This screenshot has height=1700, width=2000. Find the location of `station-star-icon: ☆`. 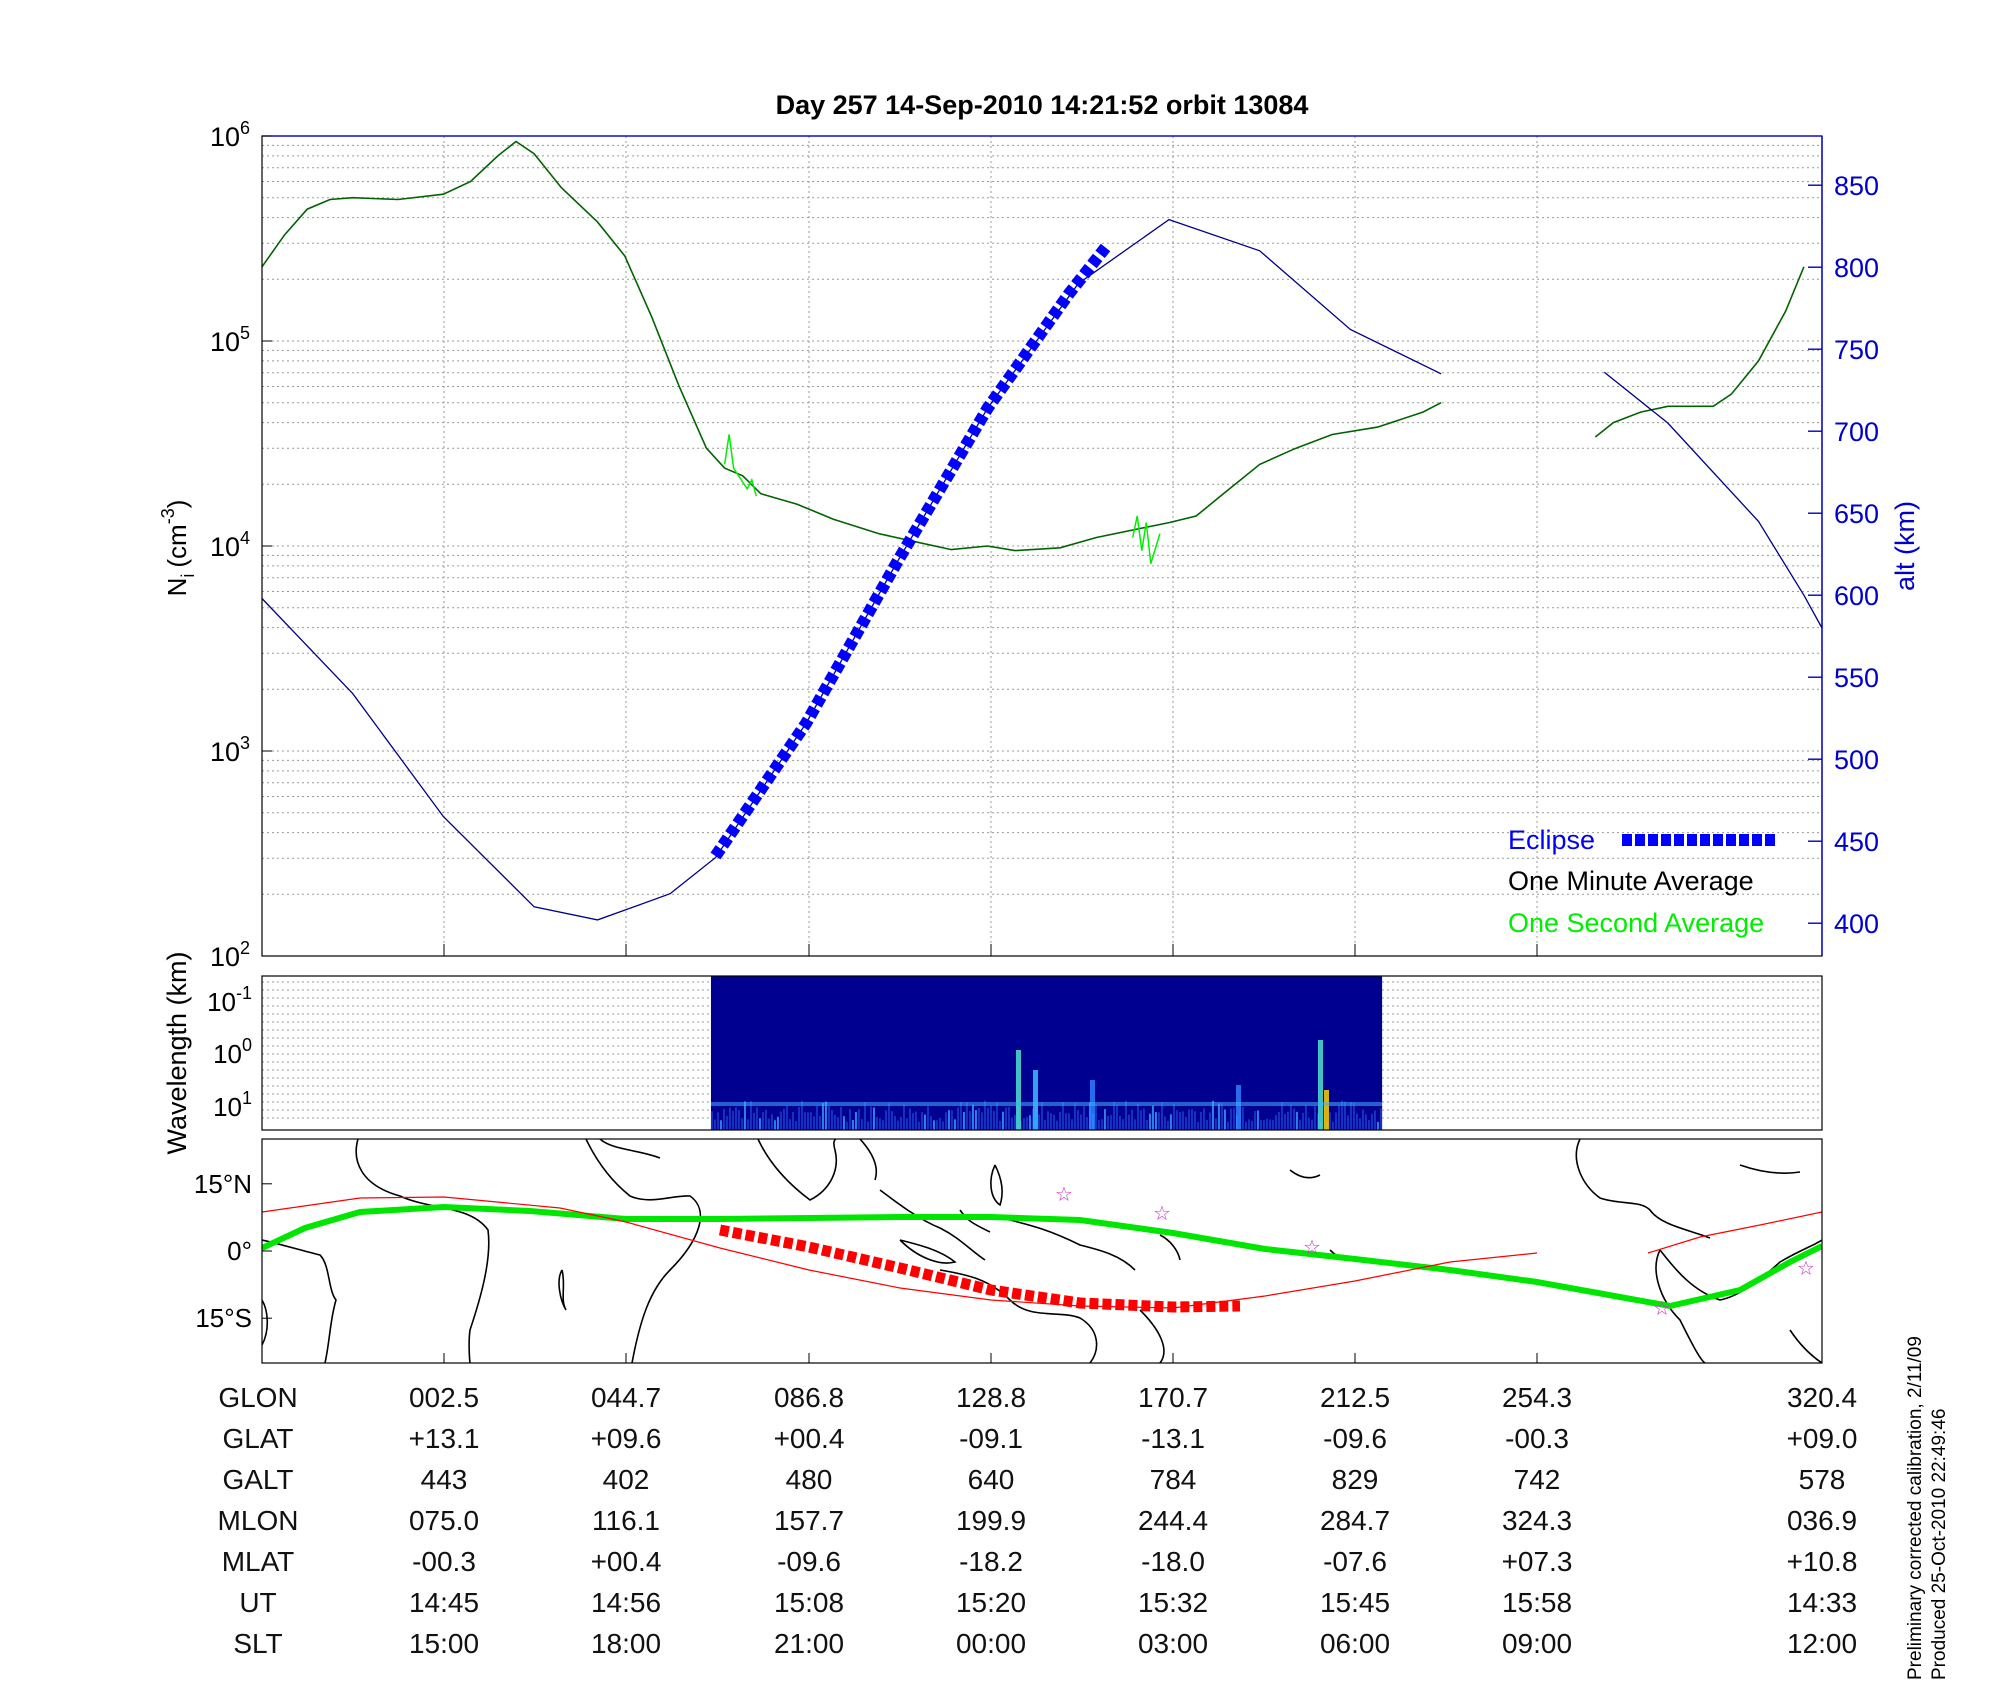

station-star-icon: ☆ is located at coordinates (1806, 1268).